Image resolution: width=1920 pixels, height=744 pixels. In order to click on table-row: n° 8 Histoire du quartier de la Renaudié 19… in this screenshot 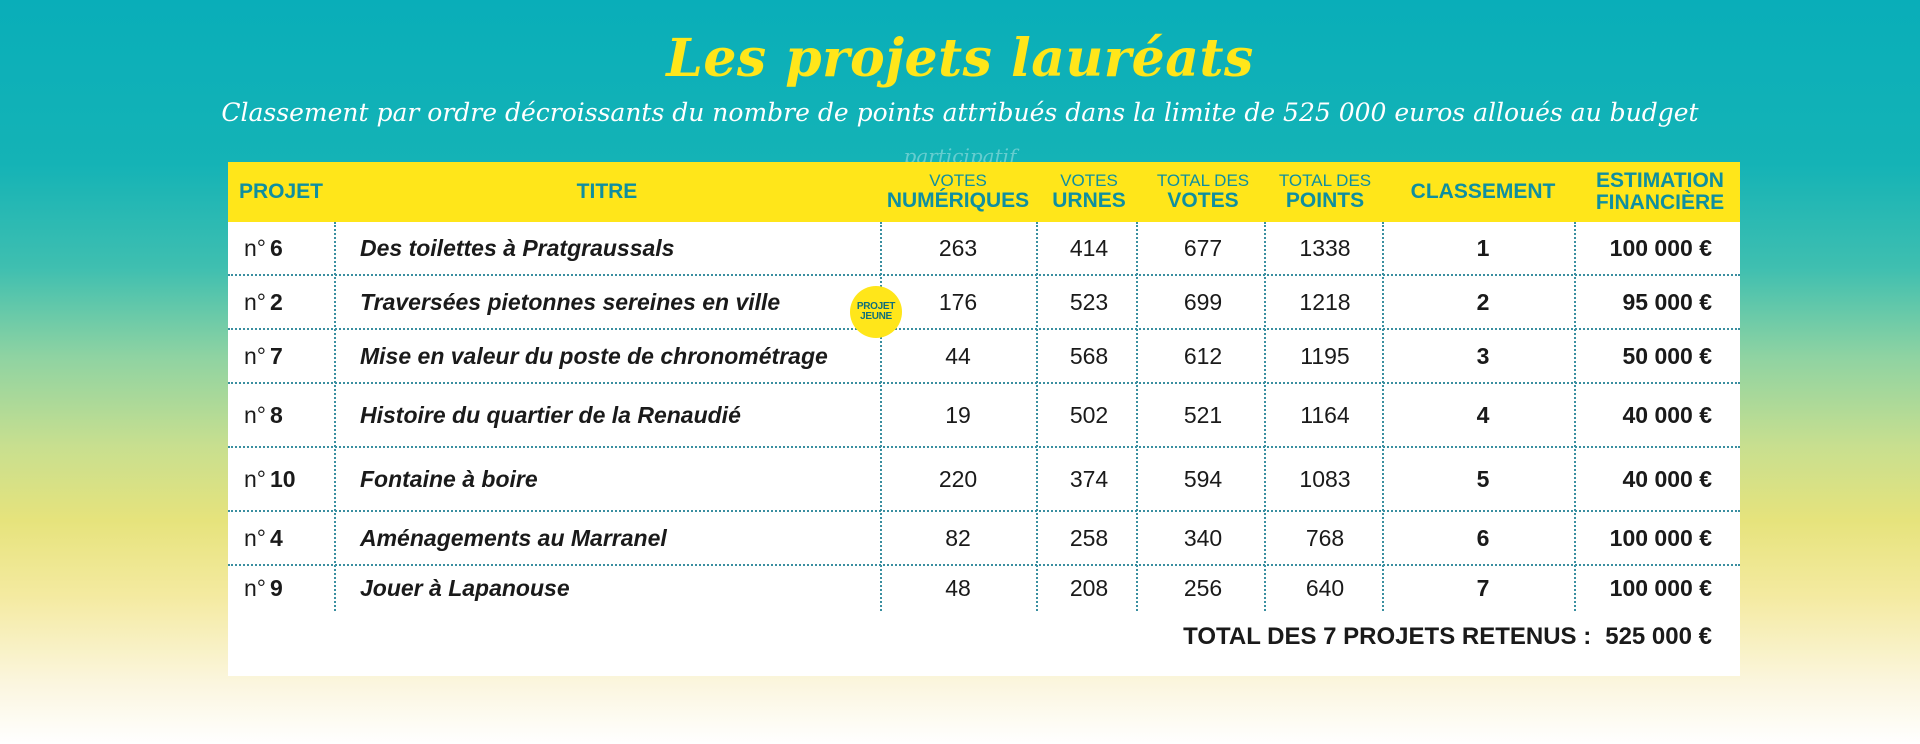, I will do `click(984, 416)`.